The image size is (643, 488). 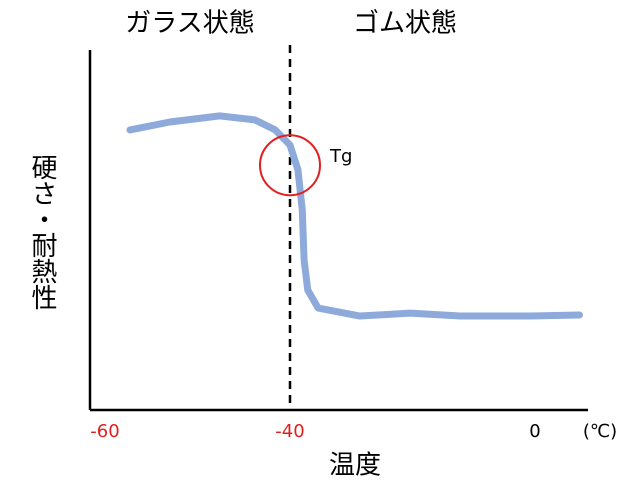 What do you see at coordinates (405, 24) in the screenshot?
I see `right-region-label: ゴム状態` at bounding box center [405, 24].